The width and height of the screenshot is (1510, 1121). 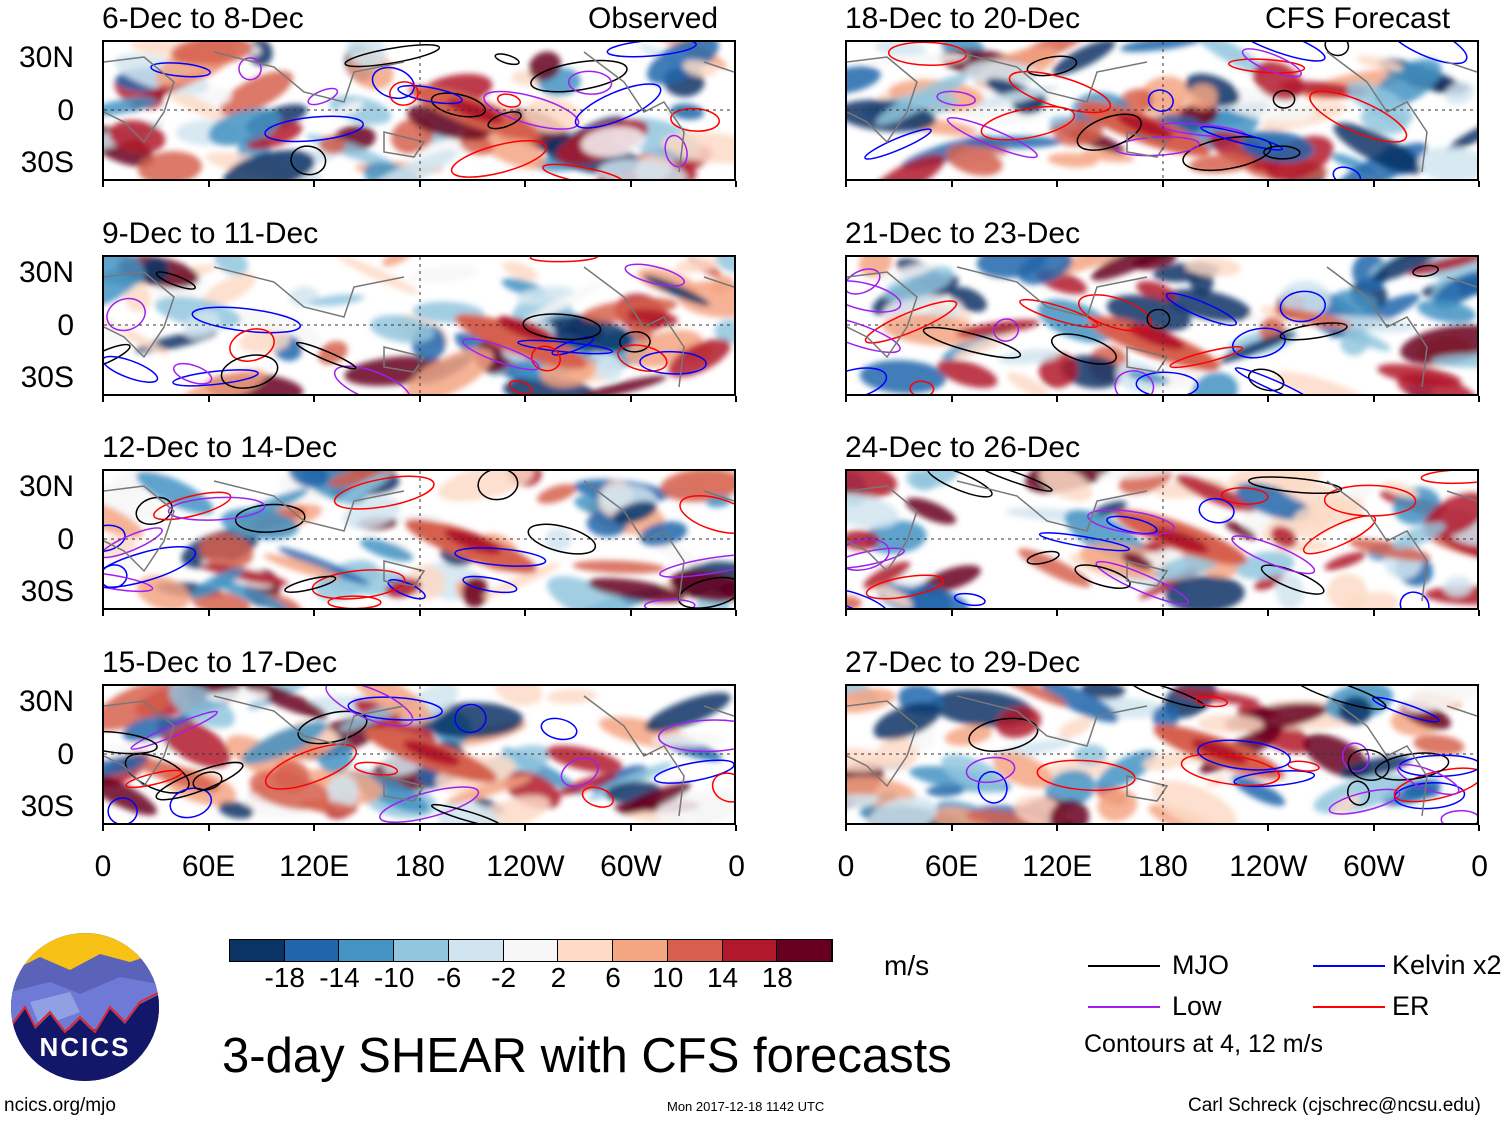 What do you see at coordinates (777, 977) in the screenshot?
I see `colorbar-label: 18` at bounding box center [777, 977].